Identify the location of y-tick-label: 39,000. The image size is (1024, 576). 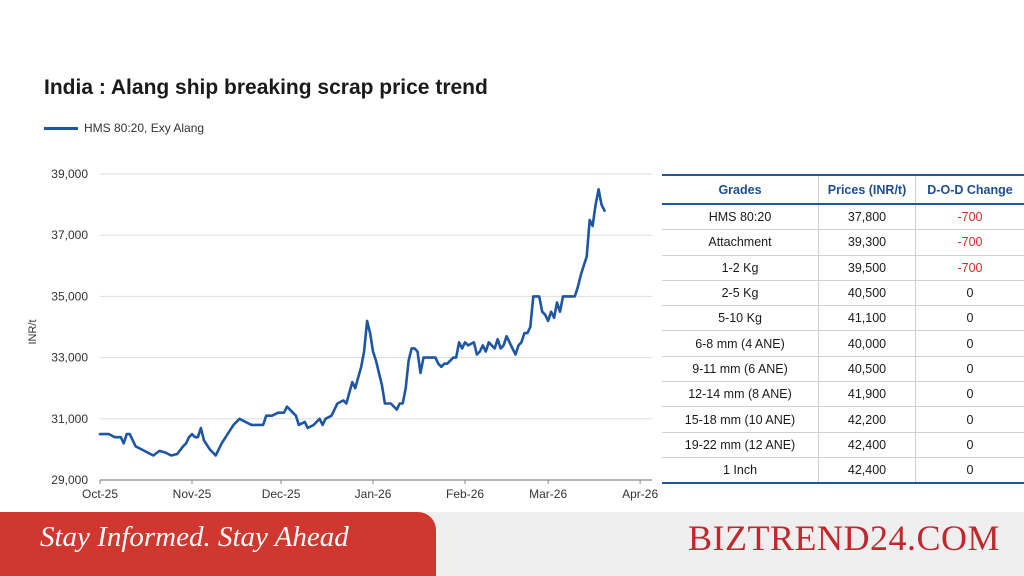
(69, 174).